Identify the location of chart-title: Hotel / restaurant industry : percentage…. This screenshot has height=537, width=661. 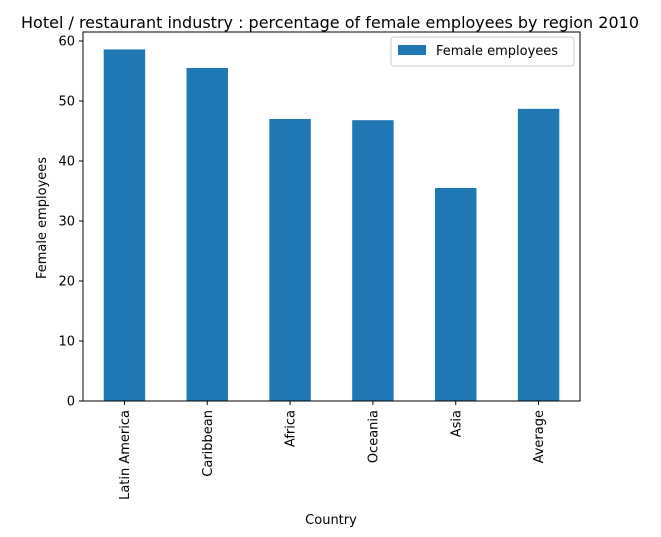
(330, 22).